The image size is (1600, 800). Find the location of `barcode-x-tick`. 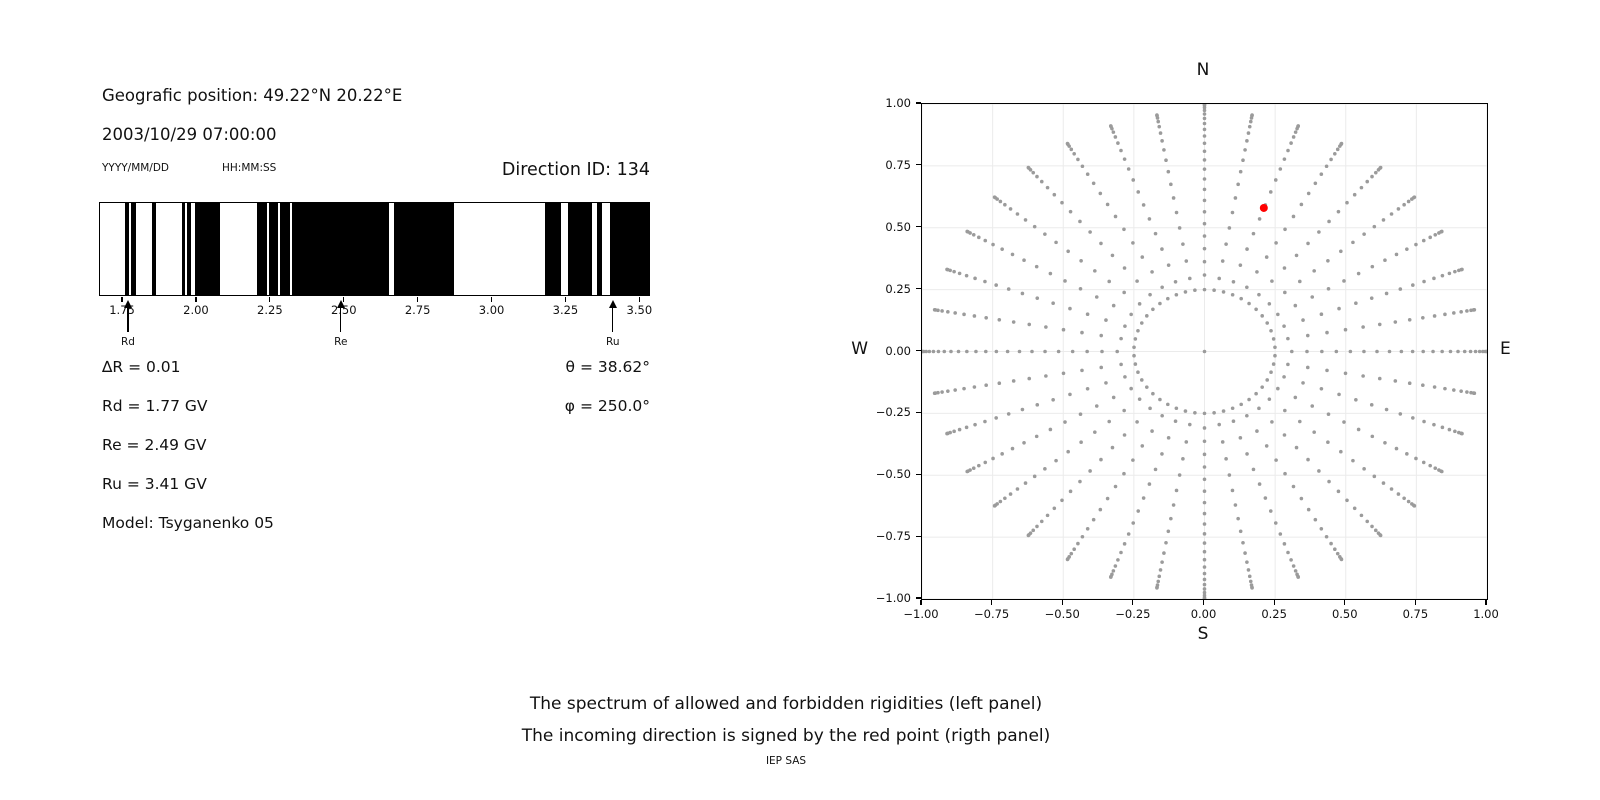

barcode-x-tick is located at coordinates (196, 299).